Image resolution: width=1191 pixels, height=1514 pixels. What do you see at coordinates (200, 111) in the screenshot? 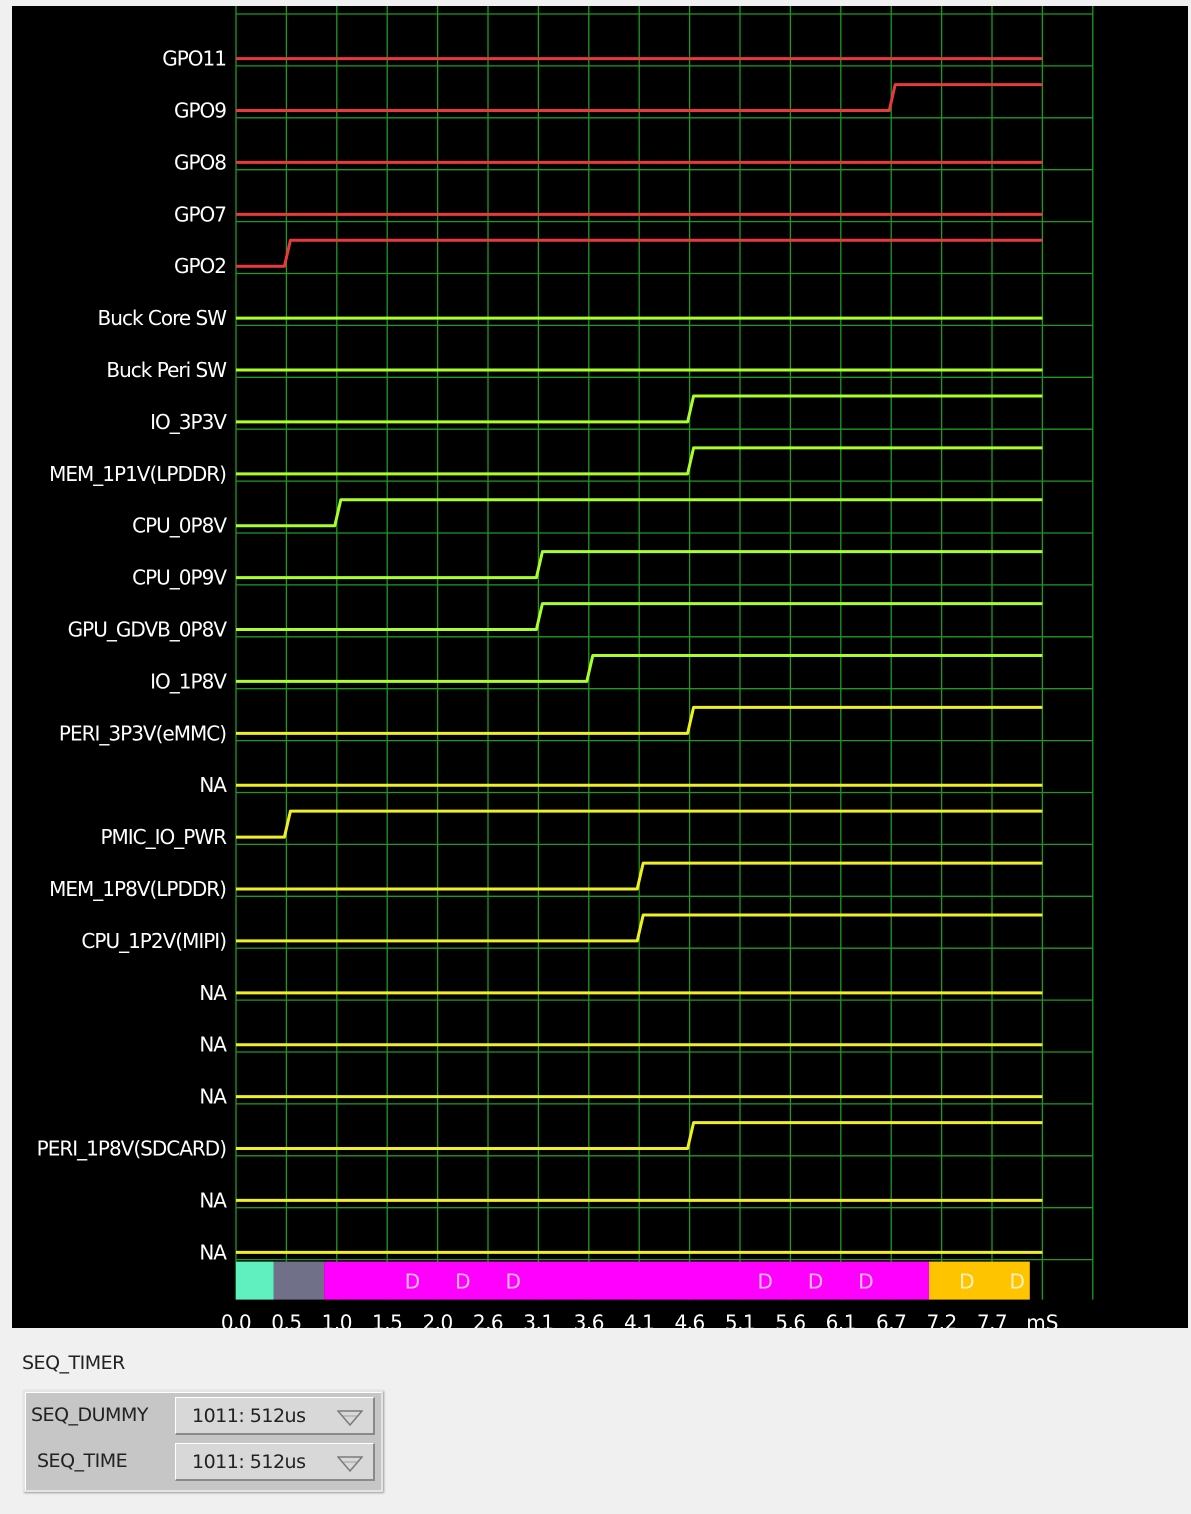
I see `signal-label: GPO9` at bounding box center [200, 111].